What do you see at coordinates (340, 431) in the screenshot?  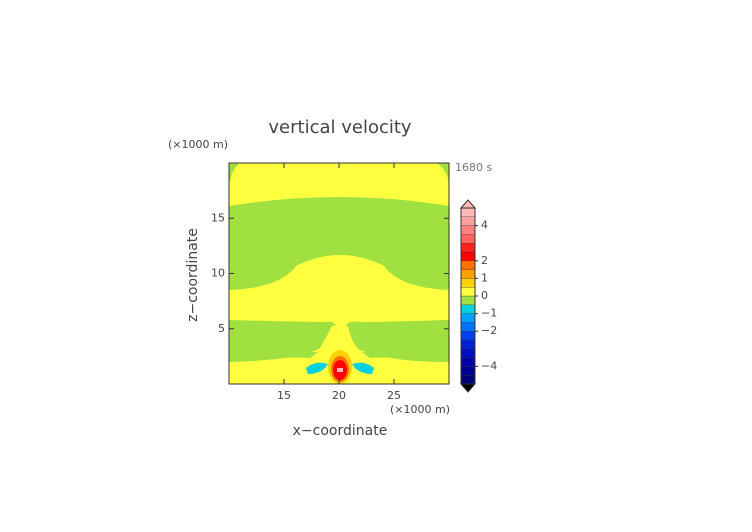 I see `x-axis-label: x−coordinate` at bounding box center [340, 431].